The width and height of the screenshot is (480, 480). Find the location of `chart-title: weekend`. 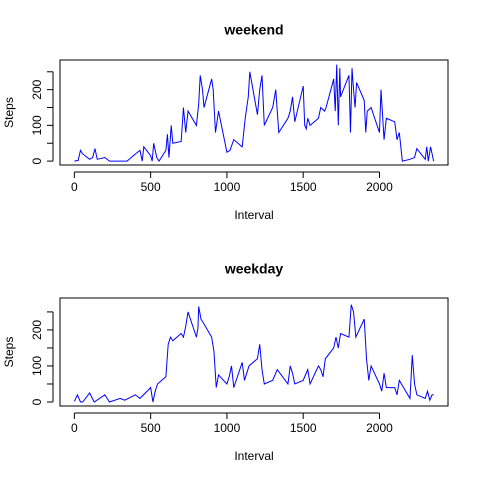

chart-title: weekend is located at coordinates (253, 30).